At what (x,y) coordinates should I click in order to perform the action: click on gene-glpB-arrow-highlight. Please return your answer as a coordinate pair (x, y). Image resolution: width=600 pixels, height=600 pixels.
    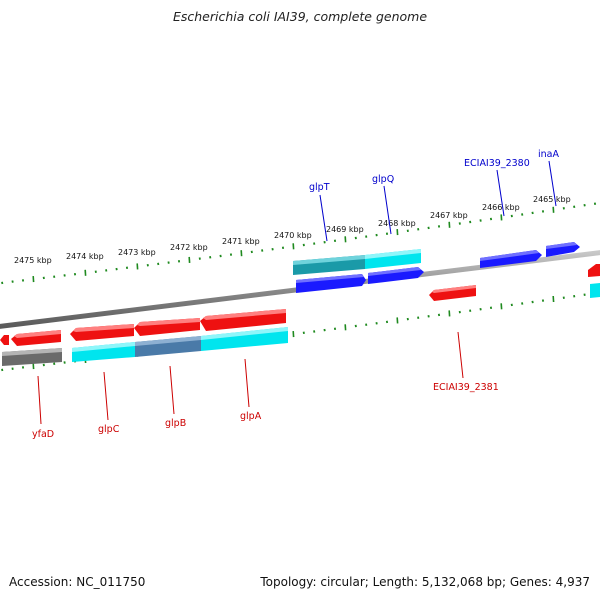
    Looking at the image, I should click on (168, 322).